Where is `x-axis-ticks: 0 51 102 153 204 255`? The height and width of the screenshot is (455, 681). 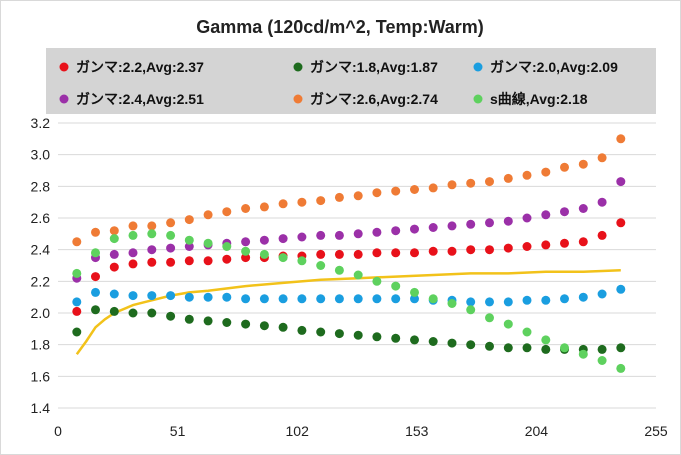
x-axis-ticks: 0 51 102 153 204 255 is located at coordinates (361, 431).